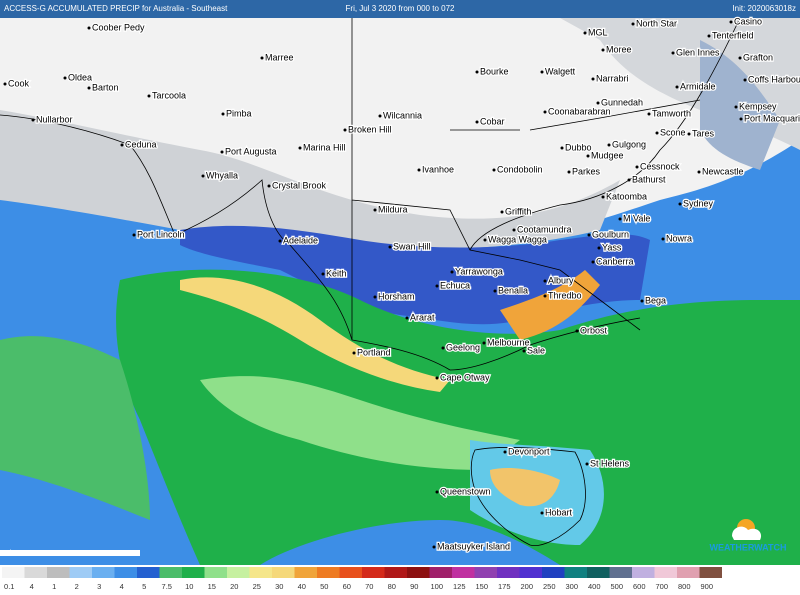 Image resolution: width=800 pixels, height=595 pixels. What do you see at coordinates (671, 113) in the screenshot?
I see `town-label: Tamworth` at bounding box center [671, 113].